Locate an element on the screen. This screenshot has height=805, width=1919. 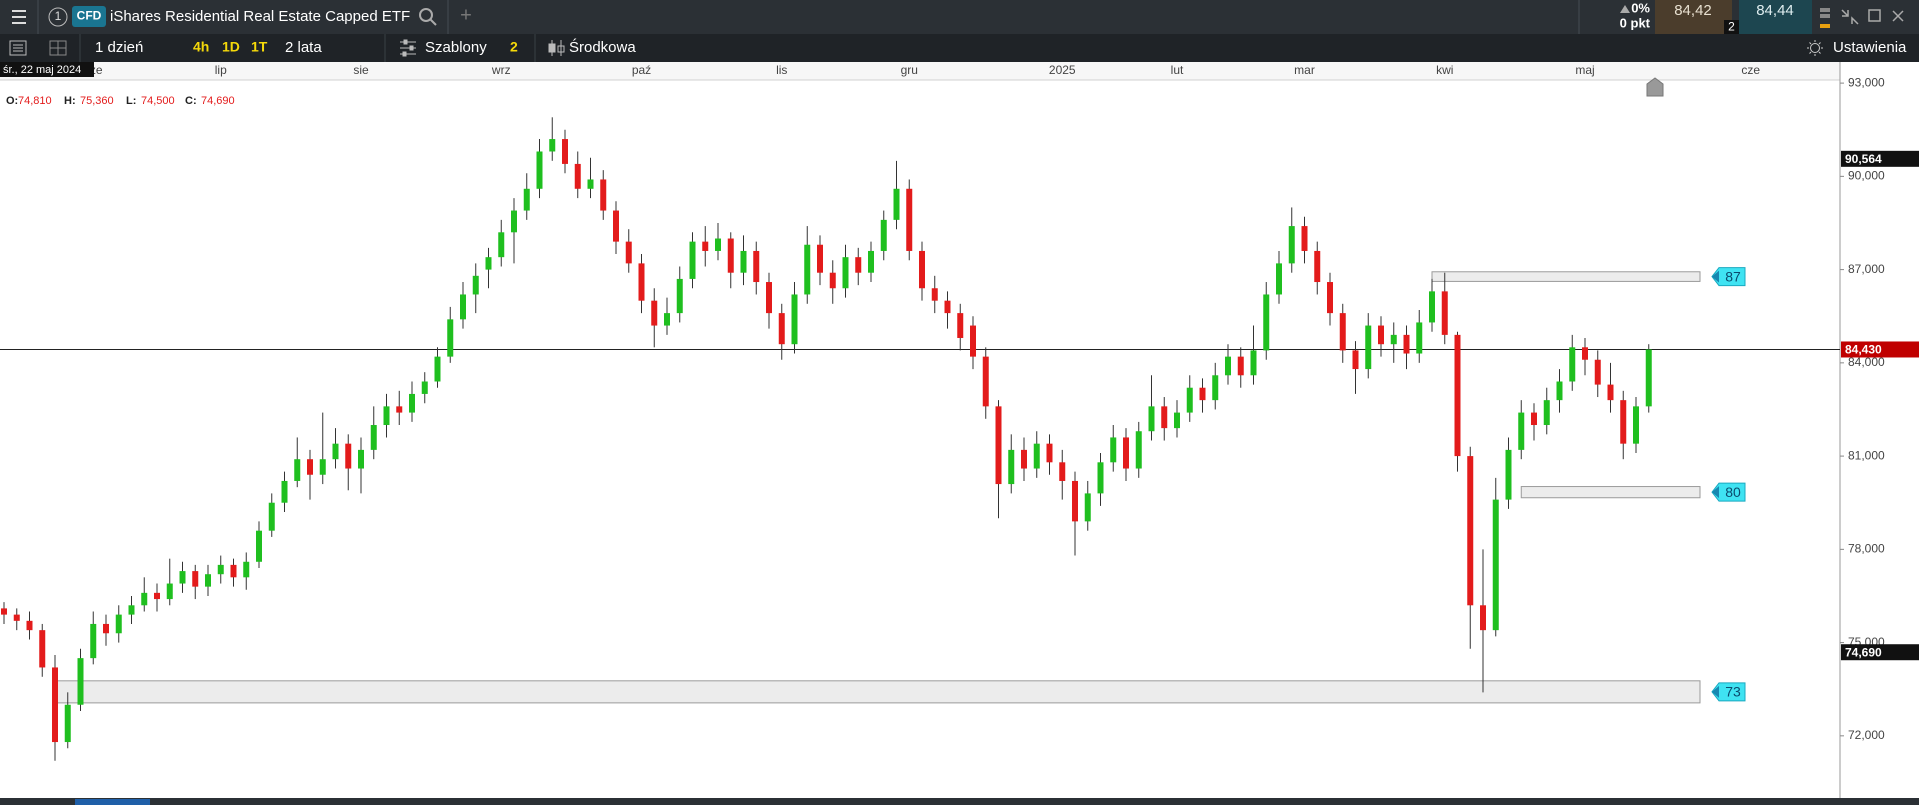
ohlc-label: L: is located at coordinates (131, 101).